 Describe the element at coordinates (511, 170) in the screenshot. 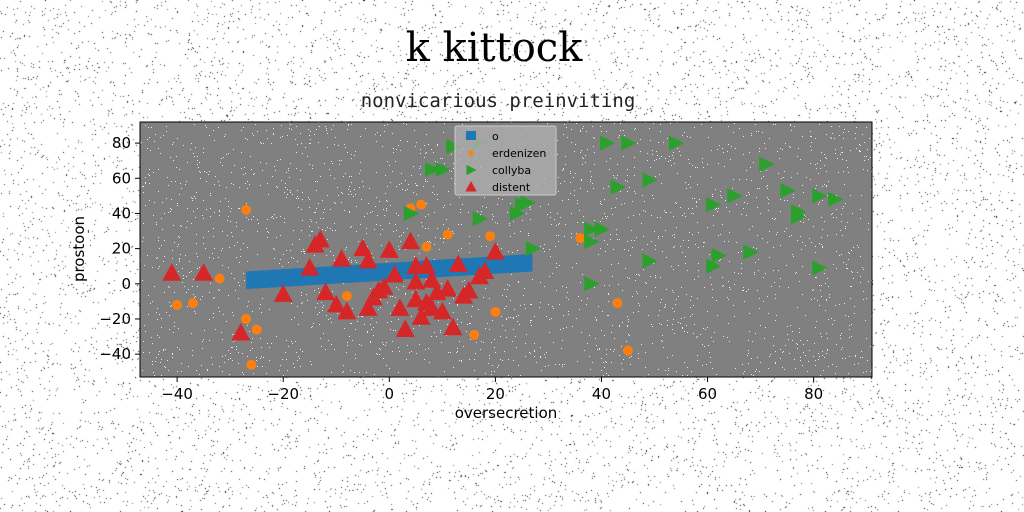

I see `legend-label-collyba: collyba` at that location.